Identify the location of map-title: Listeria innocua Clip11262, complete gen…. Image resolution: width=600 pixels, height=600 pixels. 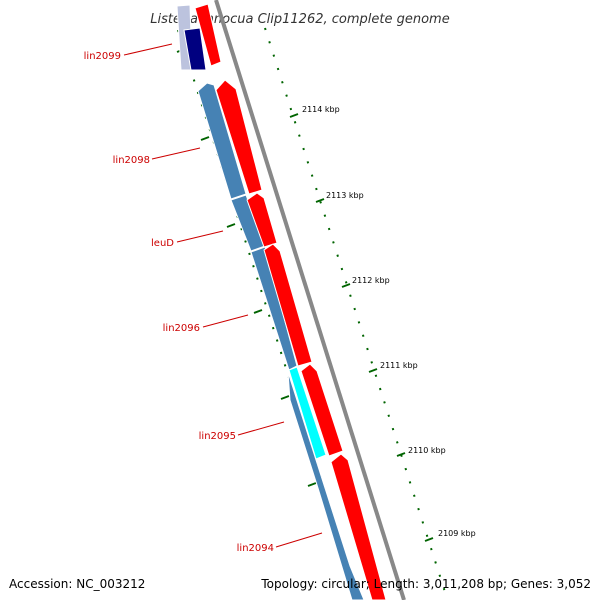
(299, 19).